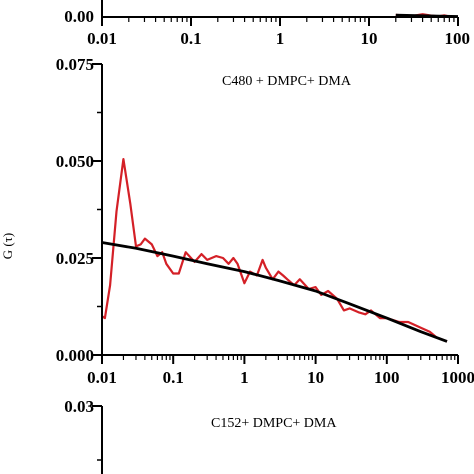  Describe the element at coordinates (102, 377) in the screenshot. I see `middle-x-tick-label: 0.01` at that location.